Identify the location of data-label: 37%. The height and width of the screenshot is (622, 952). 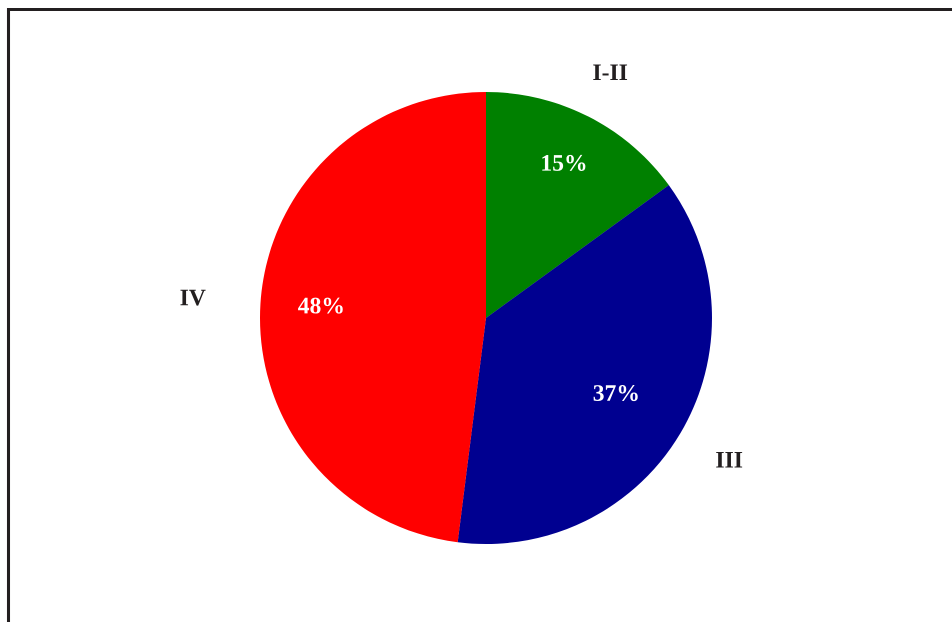
(616, 393).